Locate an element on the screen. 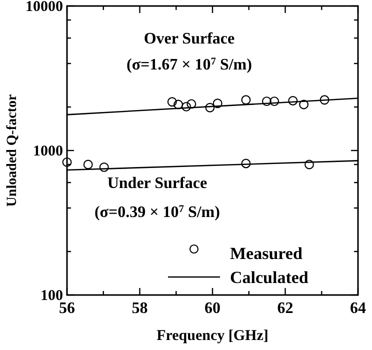 The height and width of the screenshot is (350, 372). annotation: (σ=0.39 × 10$^{7}$ S/m) is located at coordinates (157, 212).